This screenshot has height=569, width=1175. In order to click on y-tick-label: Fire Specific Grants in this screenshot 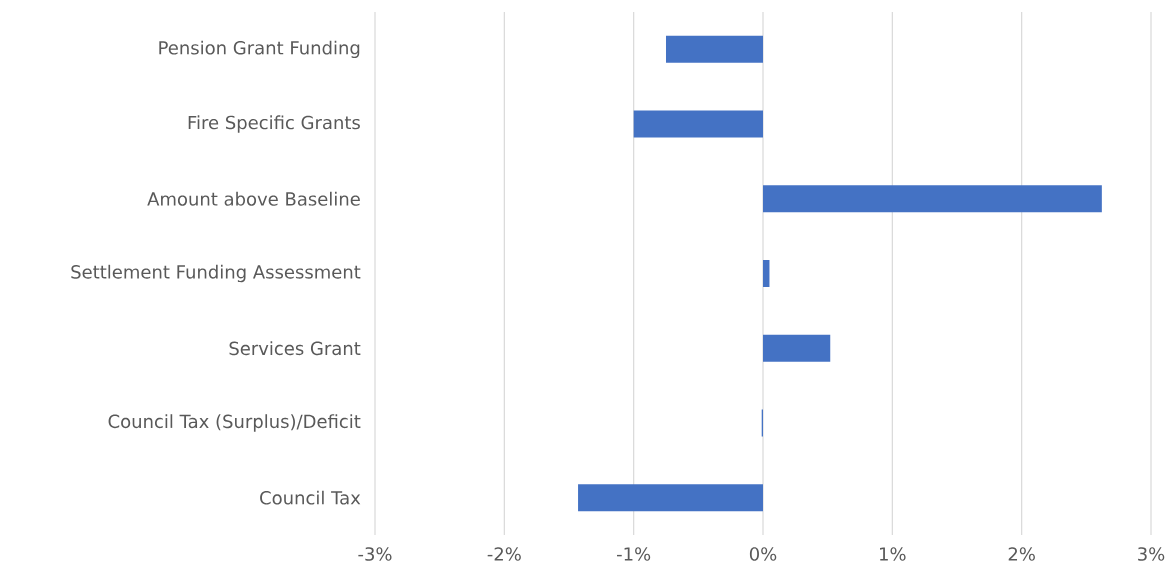, I will do `click(274, 124)`.